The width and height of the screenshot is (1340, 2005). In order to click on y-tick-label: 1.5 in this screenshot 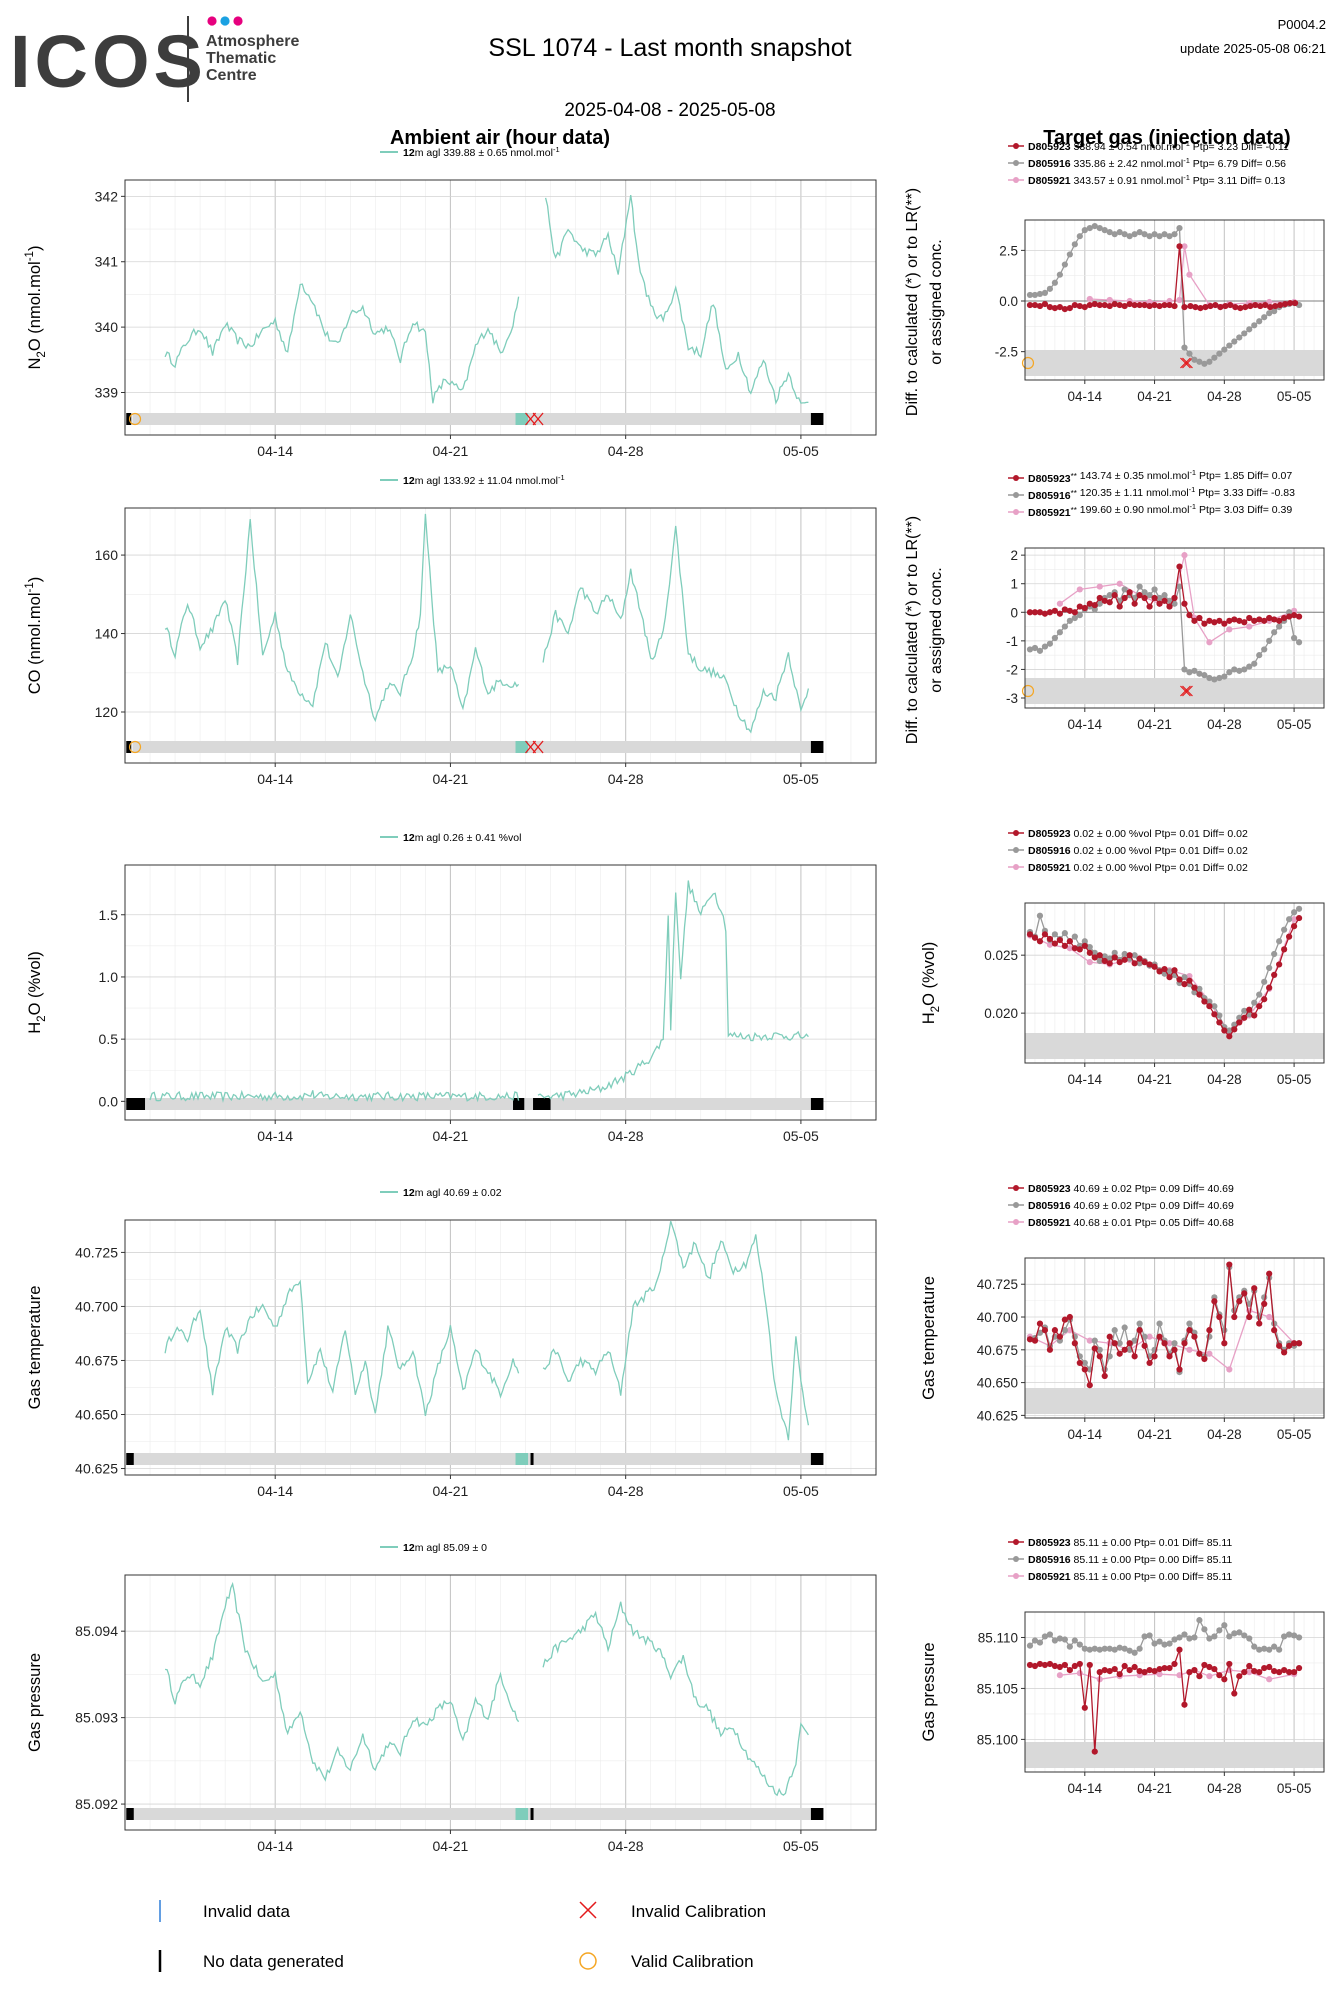, I will do `click(109, 915)`.